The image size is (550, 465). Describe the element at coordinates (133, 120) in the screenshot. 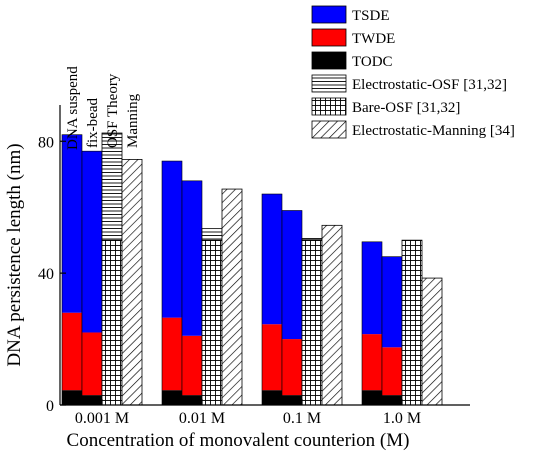

I see `bar-slot-label: Manning` at that location.